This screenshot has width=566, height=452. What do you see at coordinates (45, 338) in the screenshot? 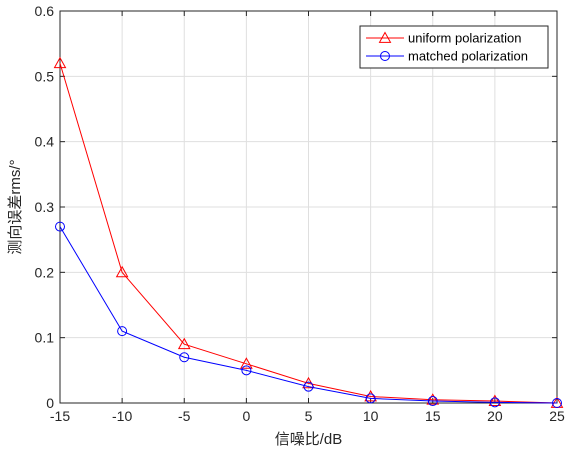
I see `y-tick-label: 0.1` at bounding box center [45, 338].